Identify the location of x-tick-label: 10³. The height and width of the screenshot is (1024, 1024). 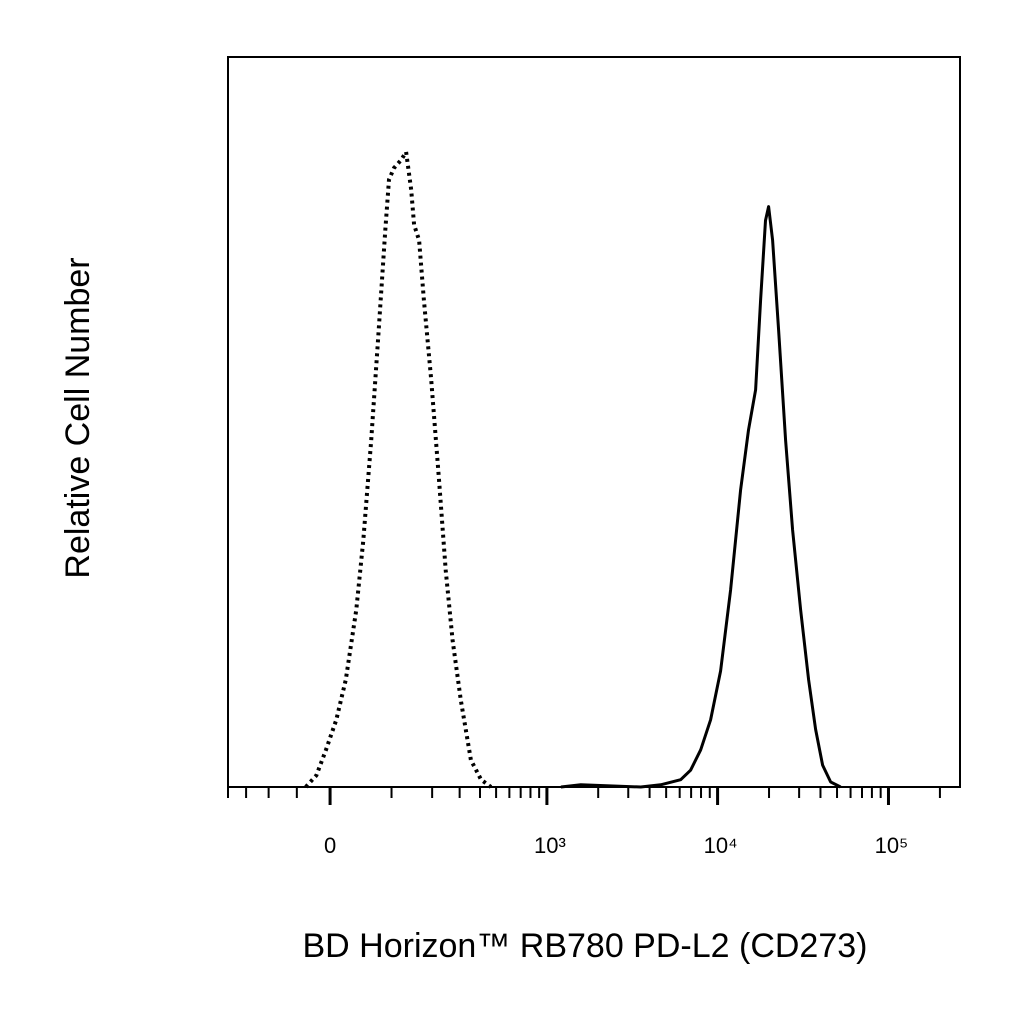
(550, 845).